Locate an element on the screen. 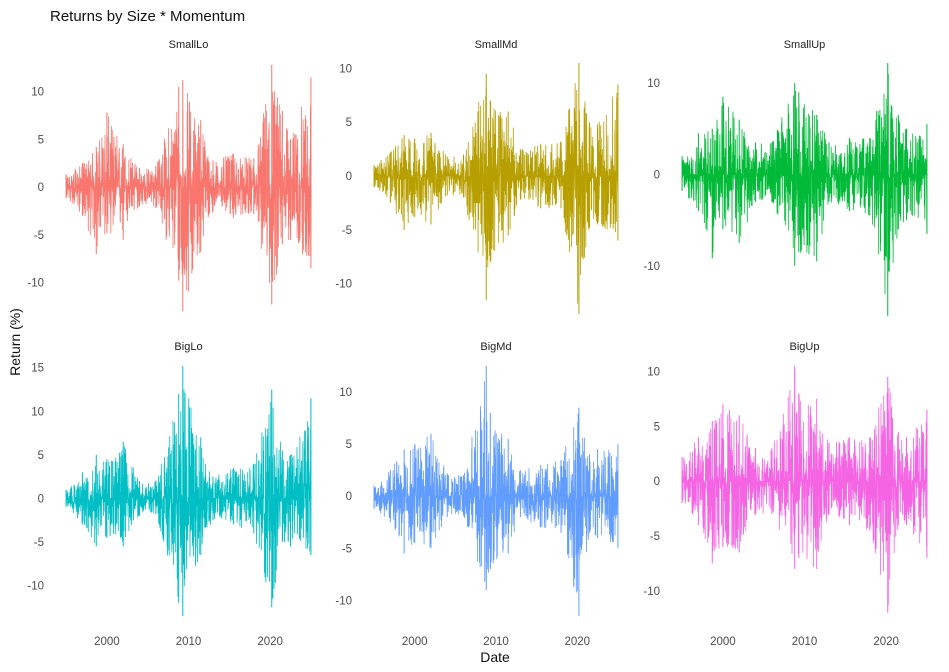 The height and width of the screenshot is (672, 949). y-tick-label: 15 is located at coordinates (37, 369).